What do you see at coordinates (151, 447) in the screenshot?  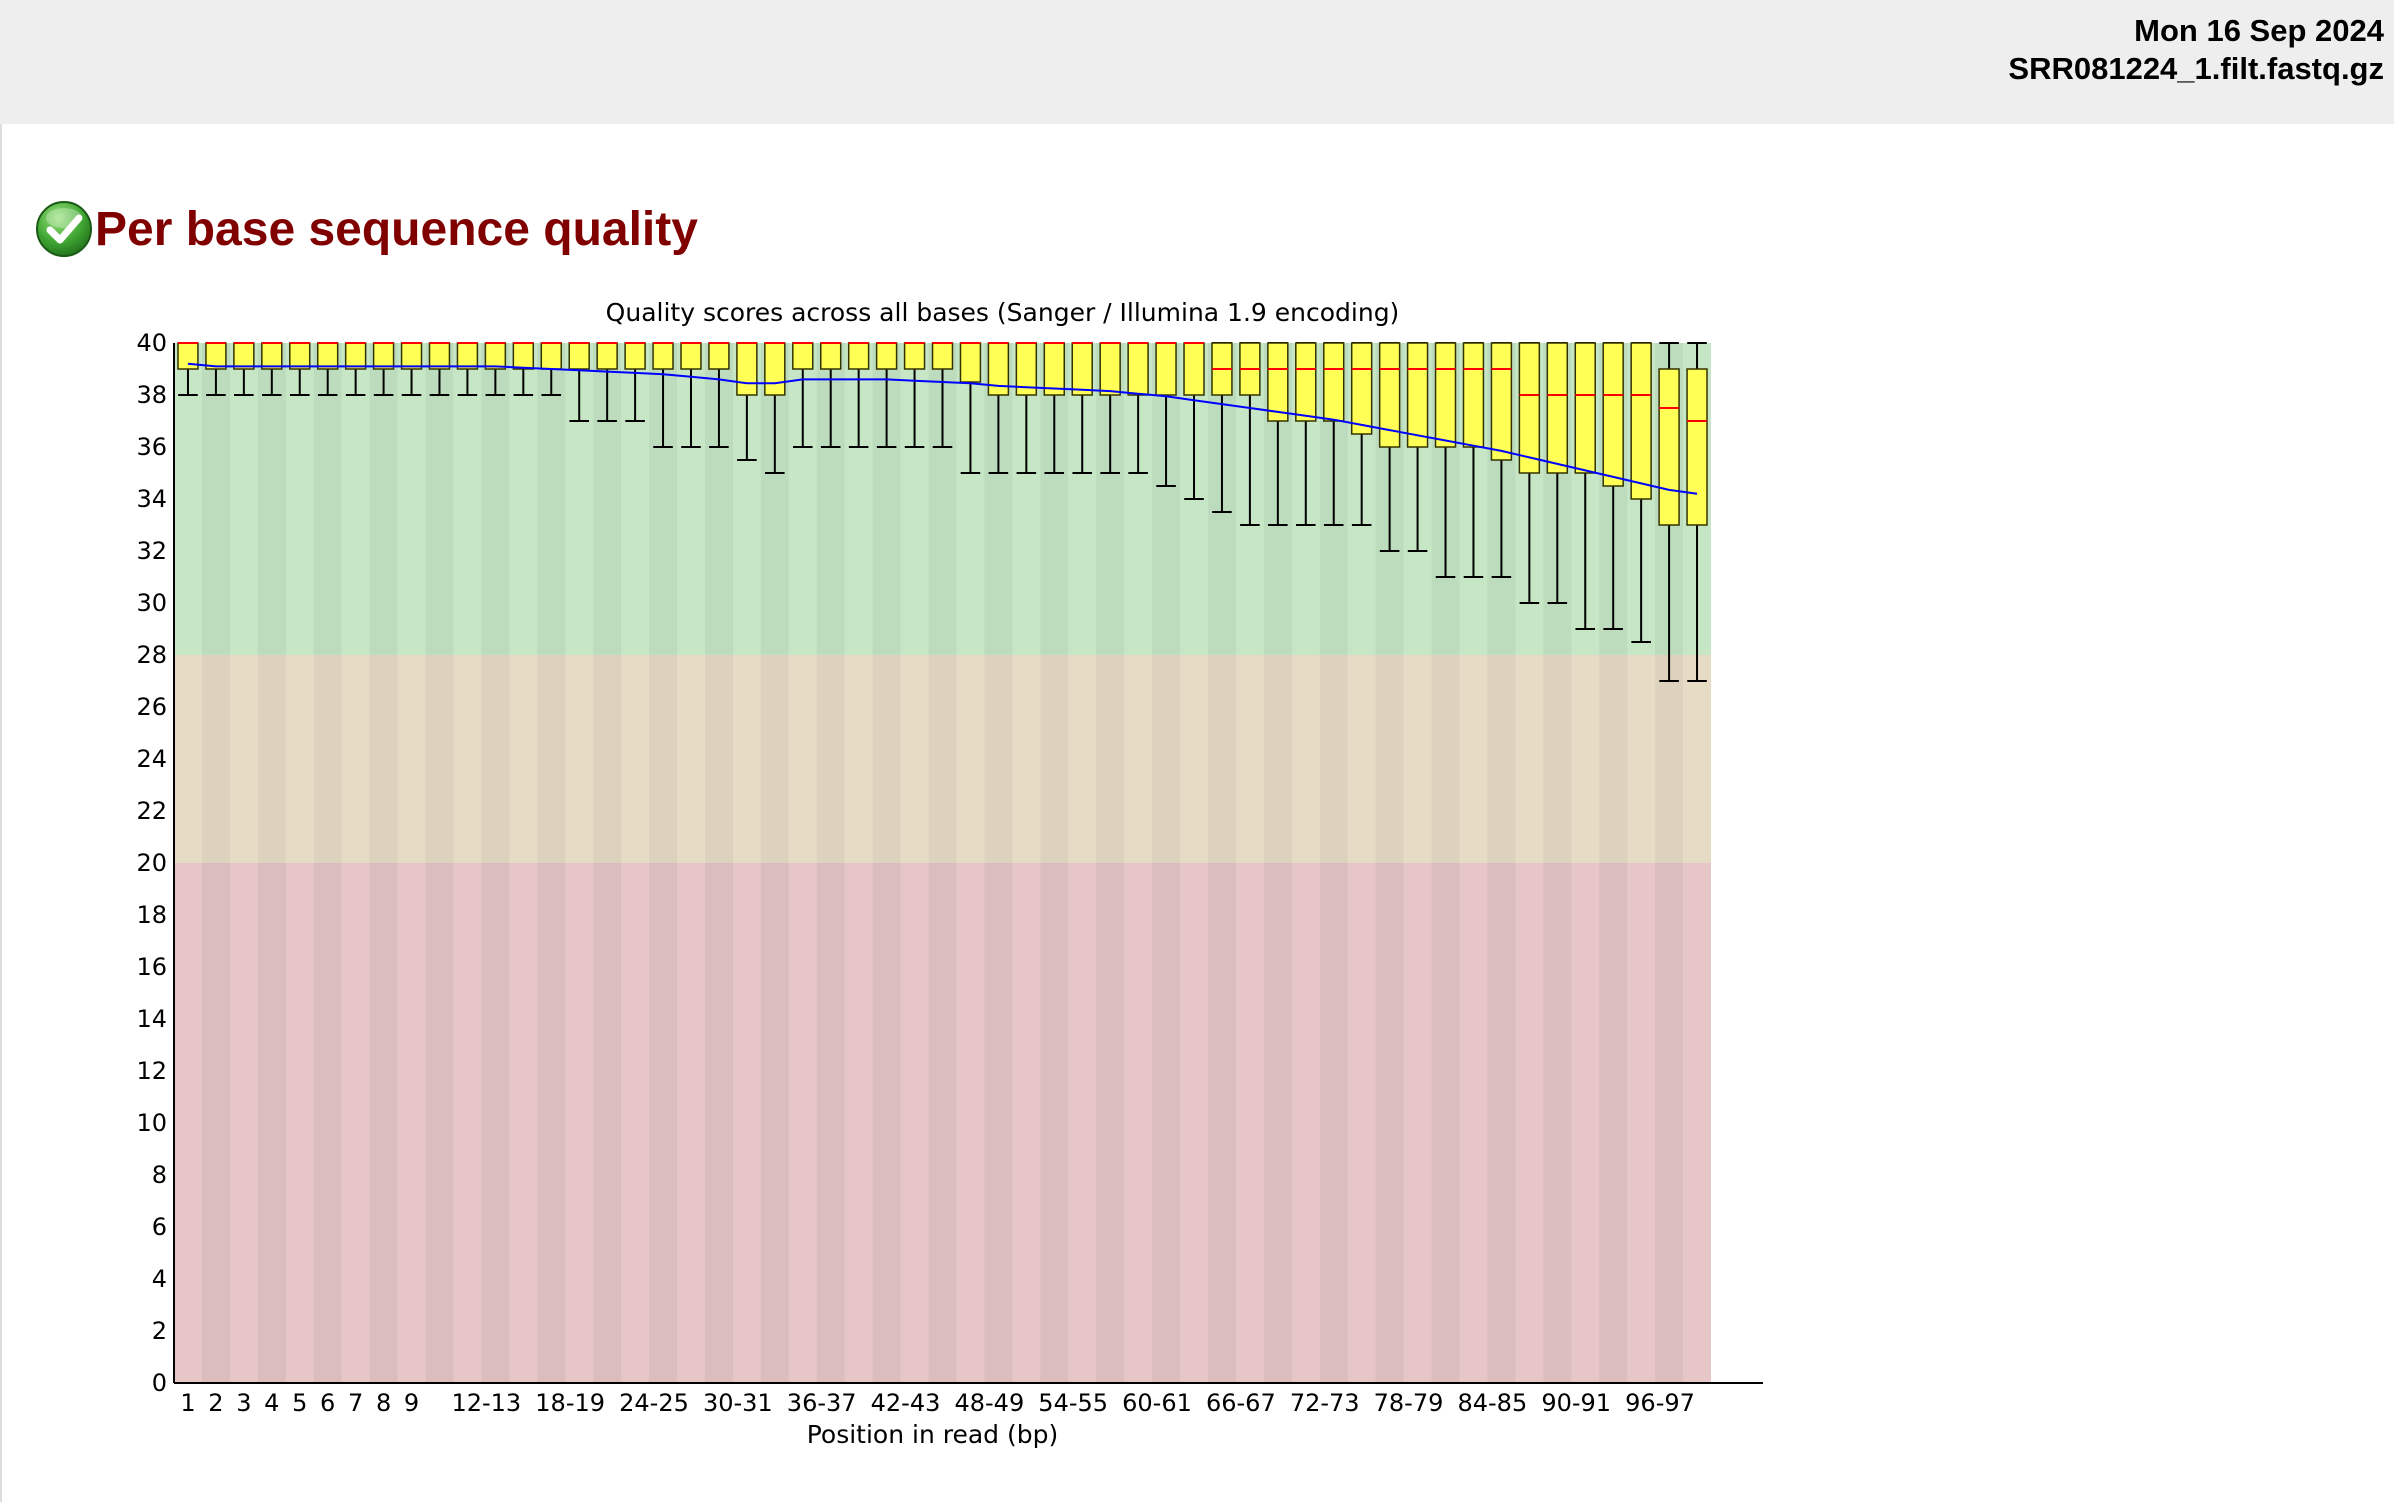 I see `y-tick-label: 36` at bounding box center [151, 447].